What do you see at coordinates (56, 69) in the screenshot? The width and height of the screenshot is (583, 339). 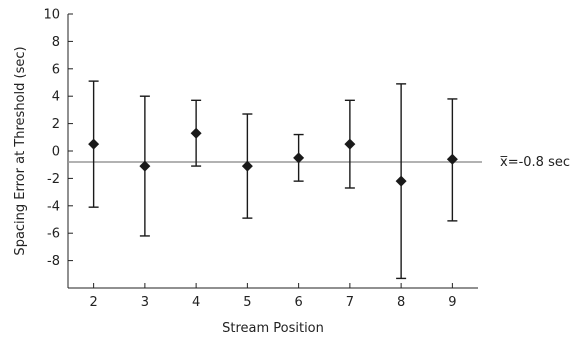 I see `y-tick-label: 6` at bounding box center [56, 69].